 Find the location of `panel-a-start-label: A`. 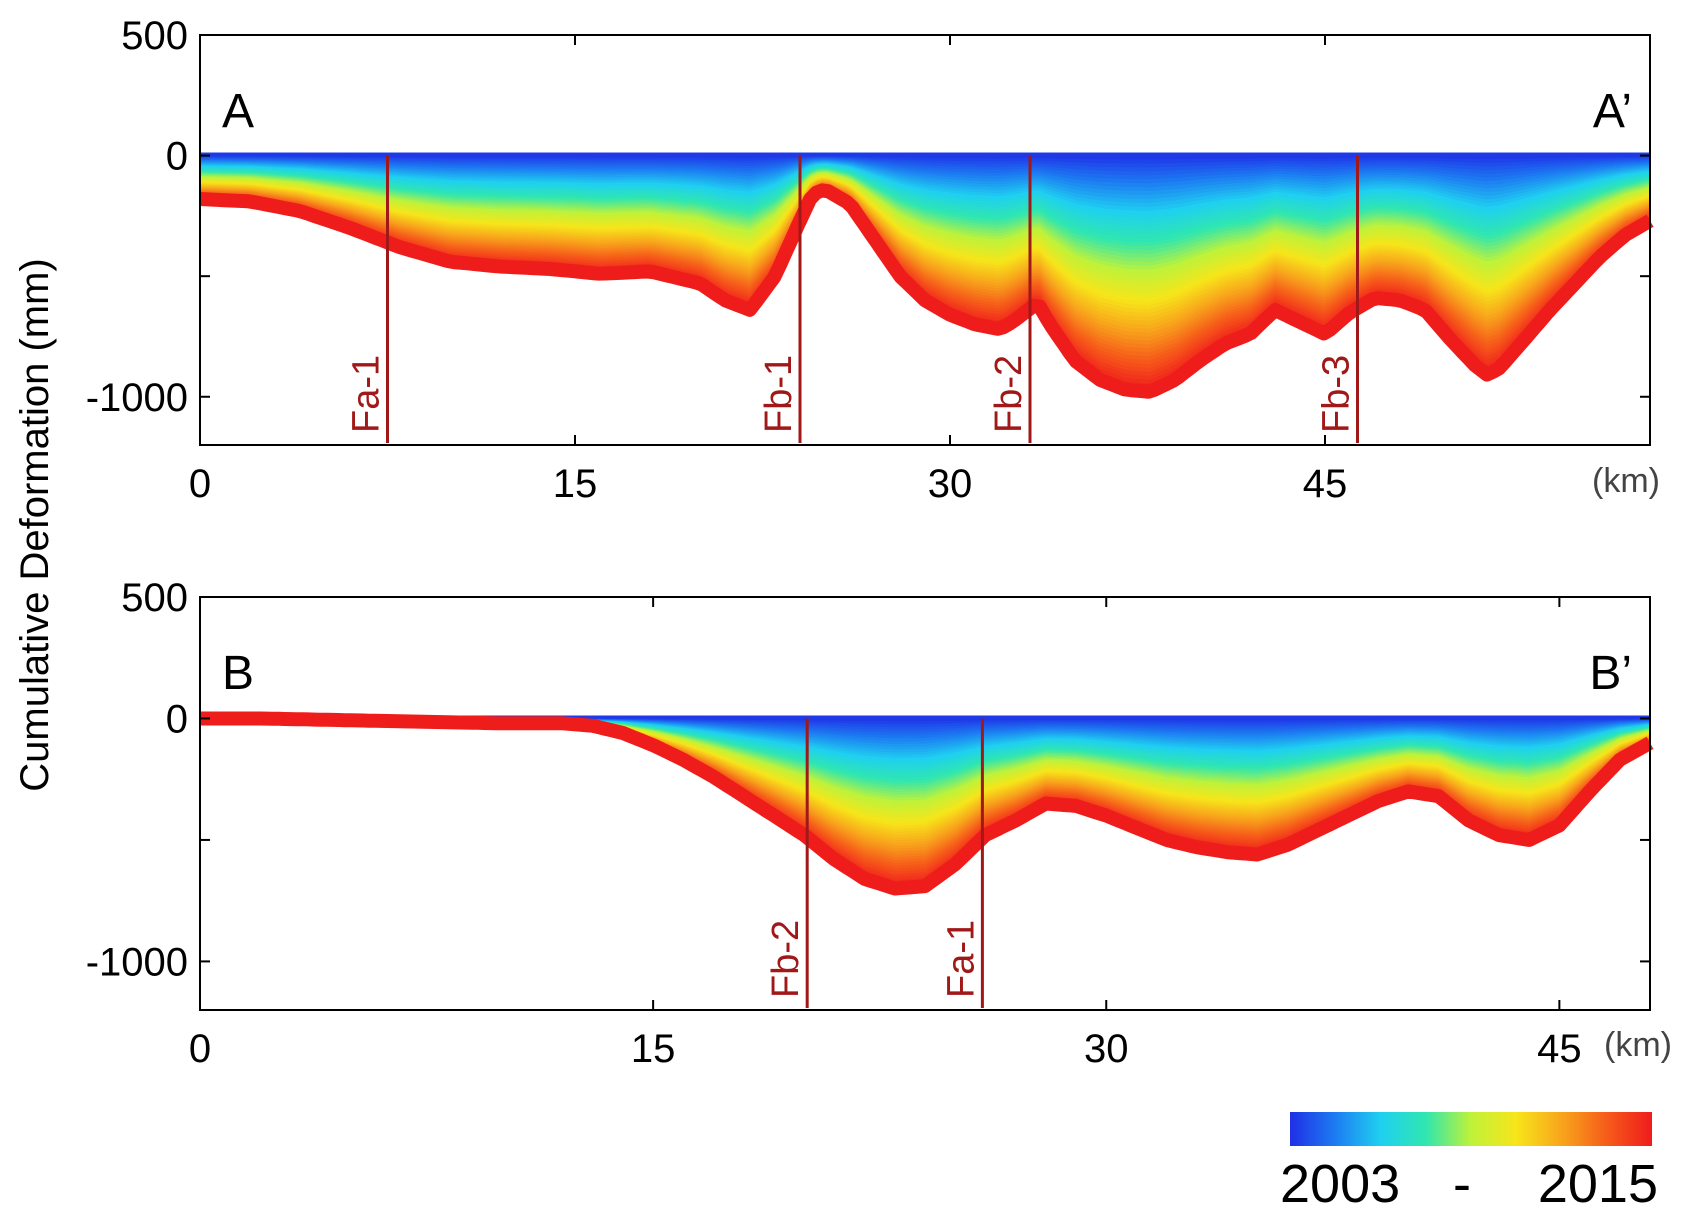

panel-a-start-label: A is located at coordinates (238, 111).